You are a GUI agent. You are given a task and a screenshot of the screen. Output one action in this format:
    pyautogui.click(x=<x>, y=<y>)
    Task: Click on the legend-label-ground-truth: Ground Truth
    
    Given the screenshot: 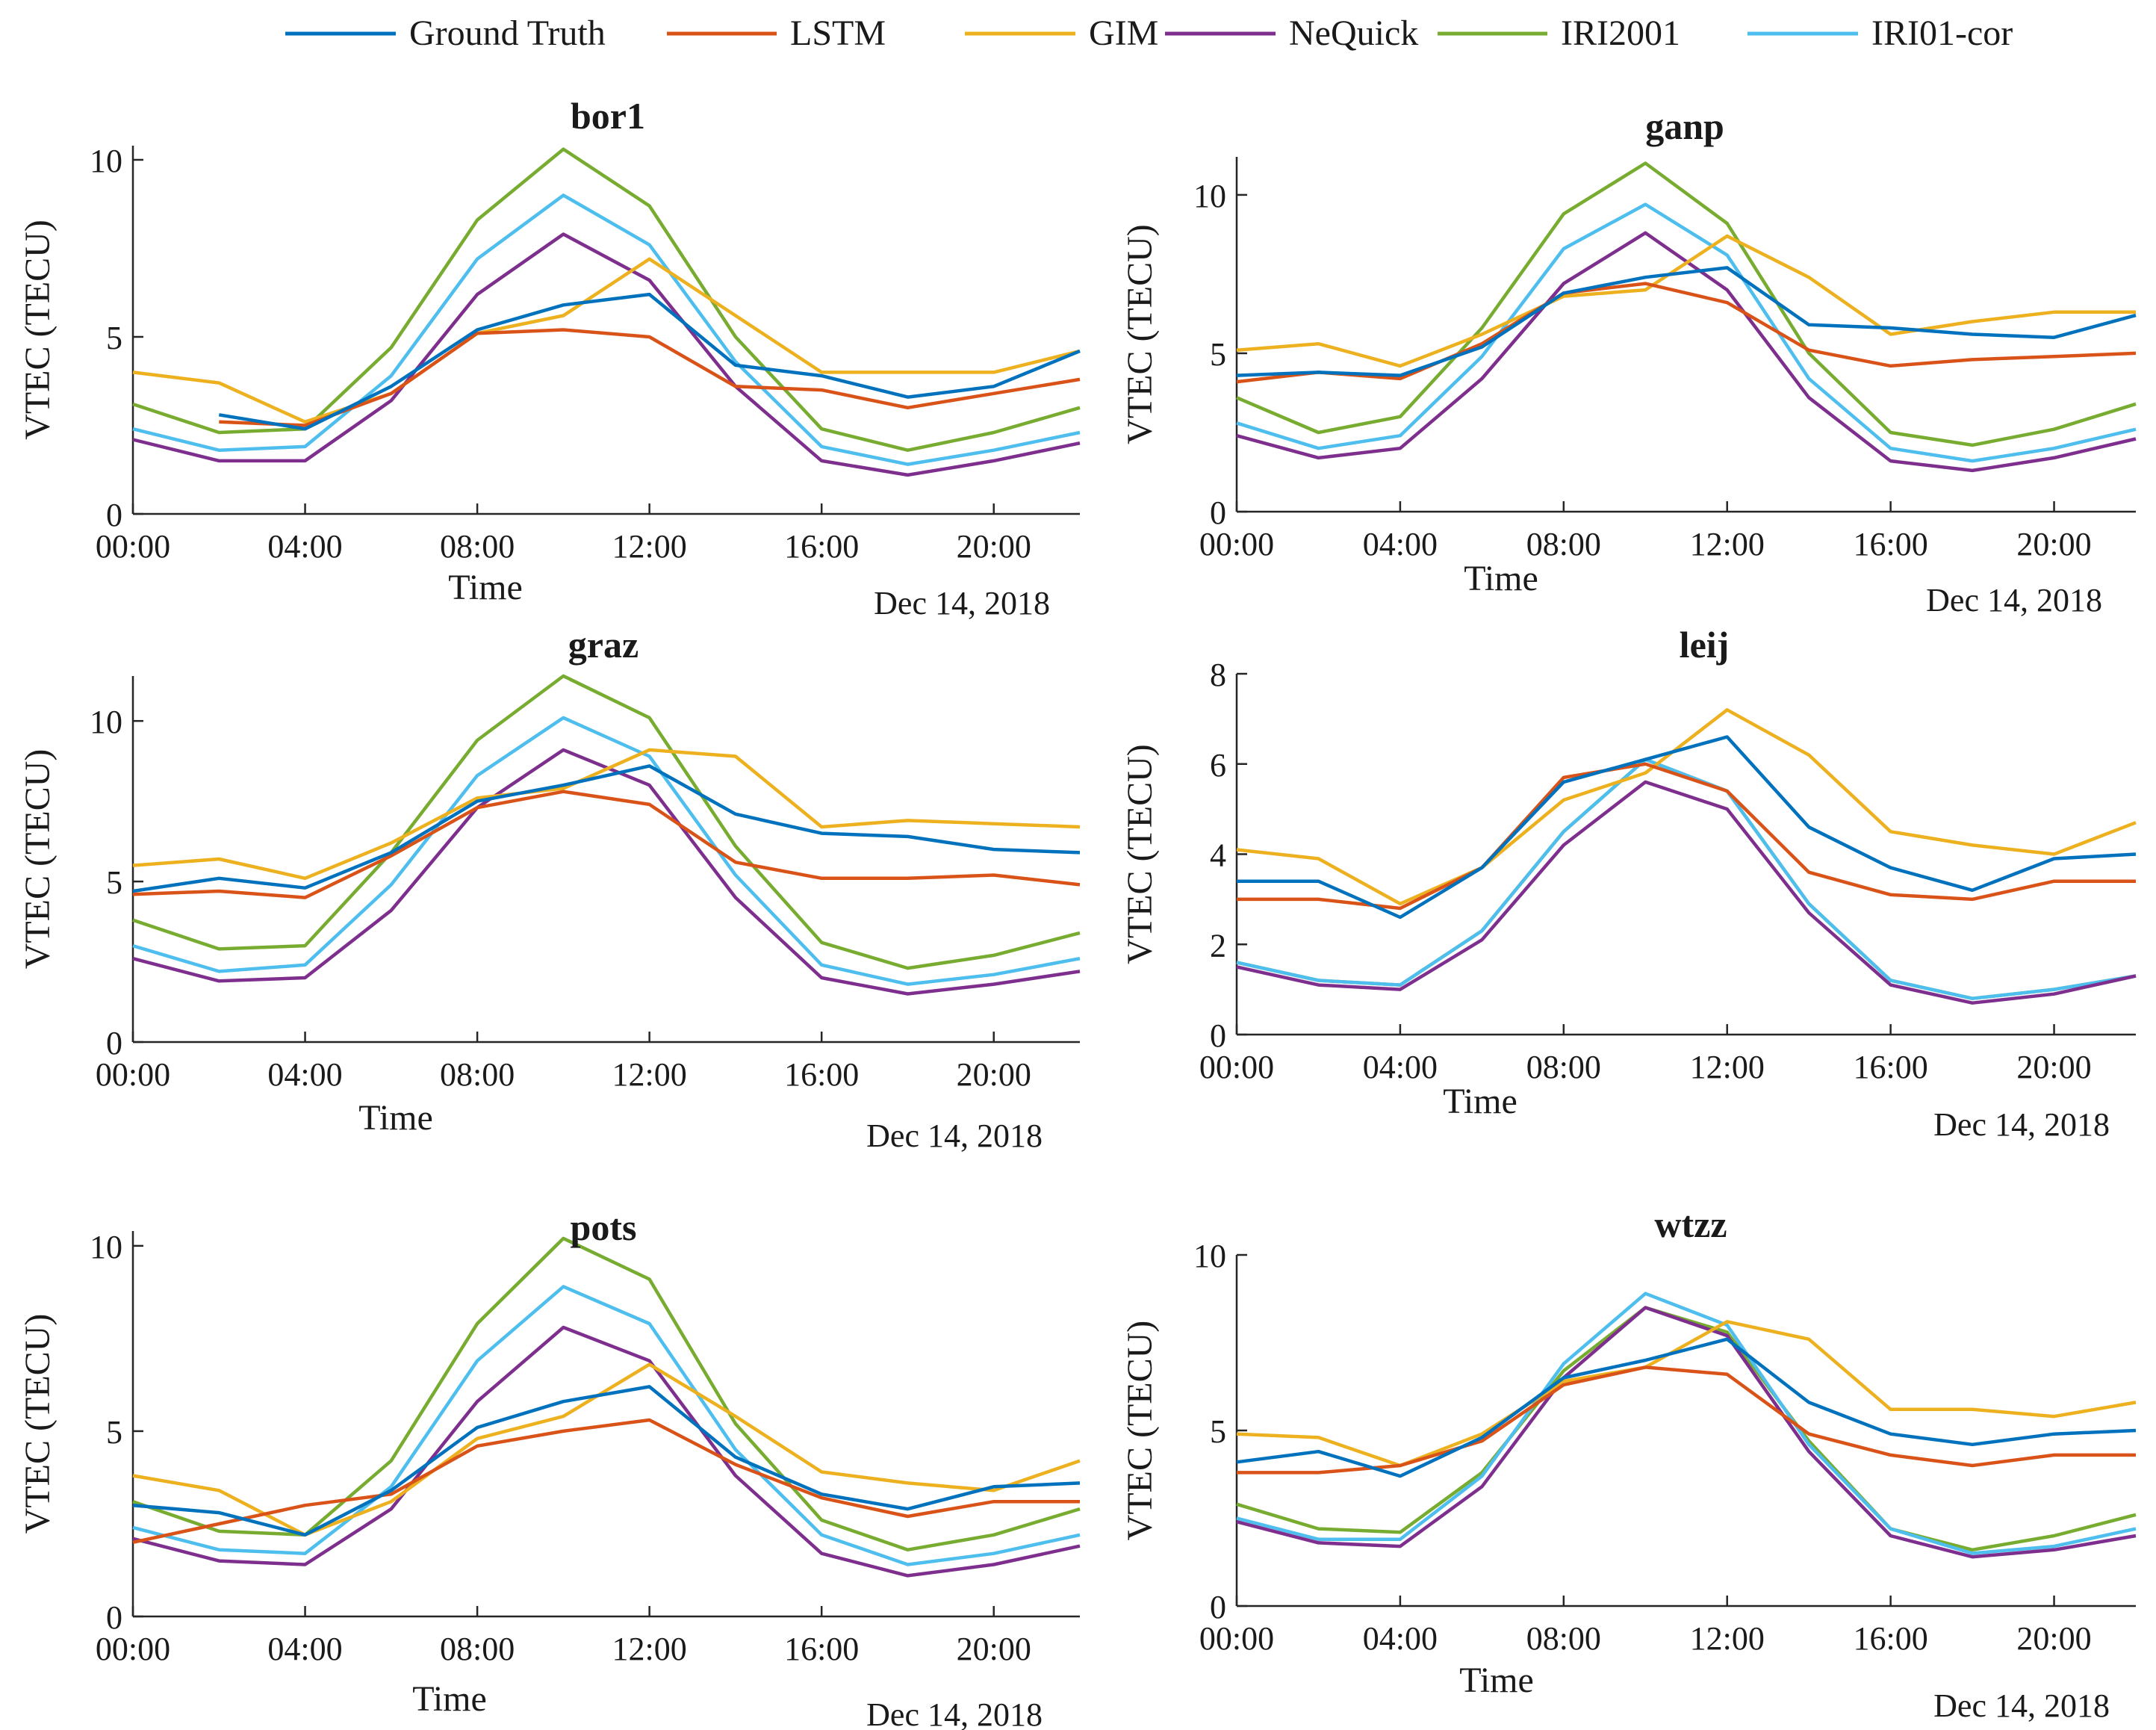 What is the action you would take?
    pyautogui.click(x=507, y=33)
    